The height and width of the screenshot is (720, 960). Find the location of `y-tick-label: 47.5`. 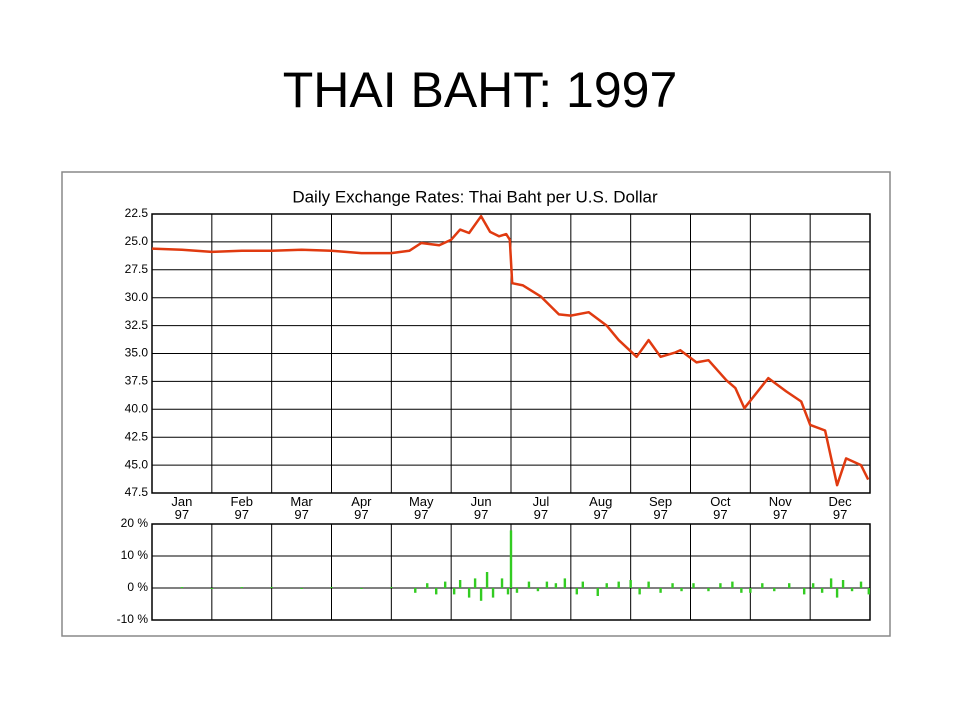

y-tick-label: 47.5 is located at coordinates (137, 492).